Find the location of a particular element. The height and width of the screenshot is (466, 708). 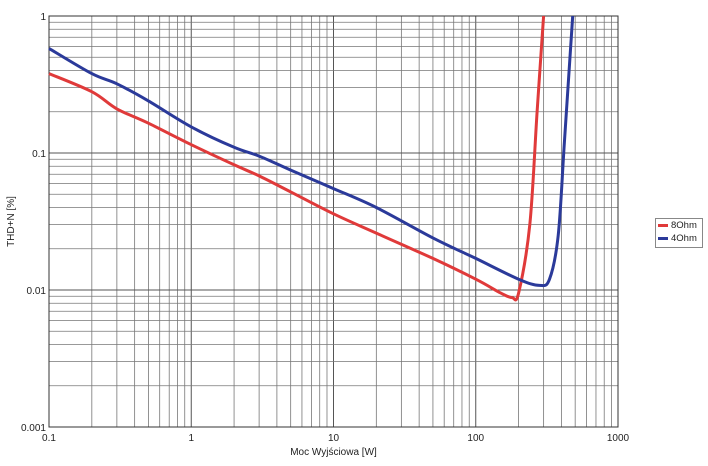

x-tick-label: 10 is located at coordinates (334, 438).